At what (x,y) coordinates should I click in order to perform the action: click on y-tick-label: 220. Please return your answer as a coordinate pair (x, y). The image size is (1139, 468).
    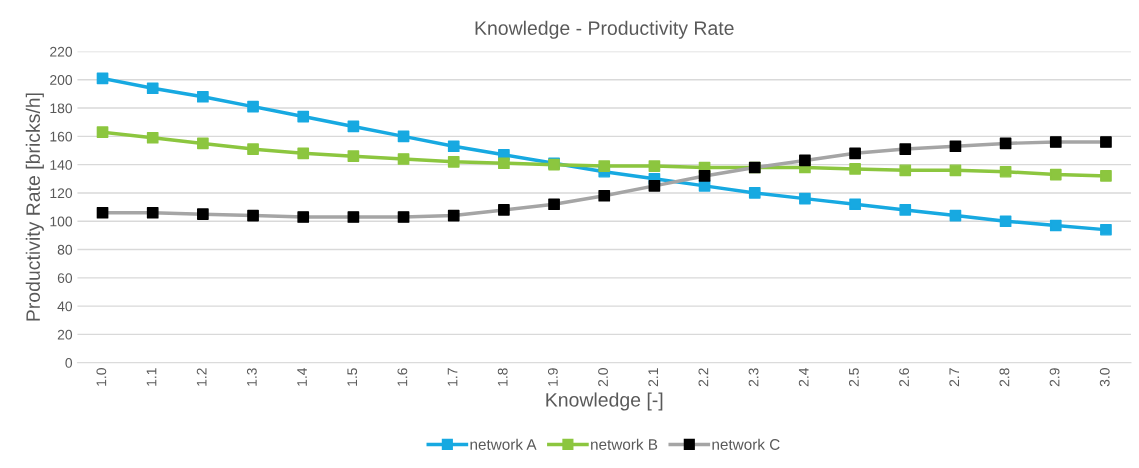
    Looking at the image, I should click on (61, 51).